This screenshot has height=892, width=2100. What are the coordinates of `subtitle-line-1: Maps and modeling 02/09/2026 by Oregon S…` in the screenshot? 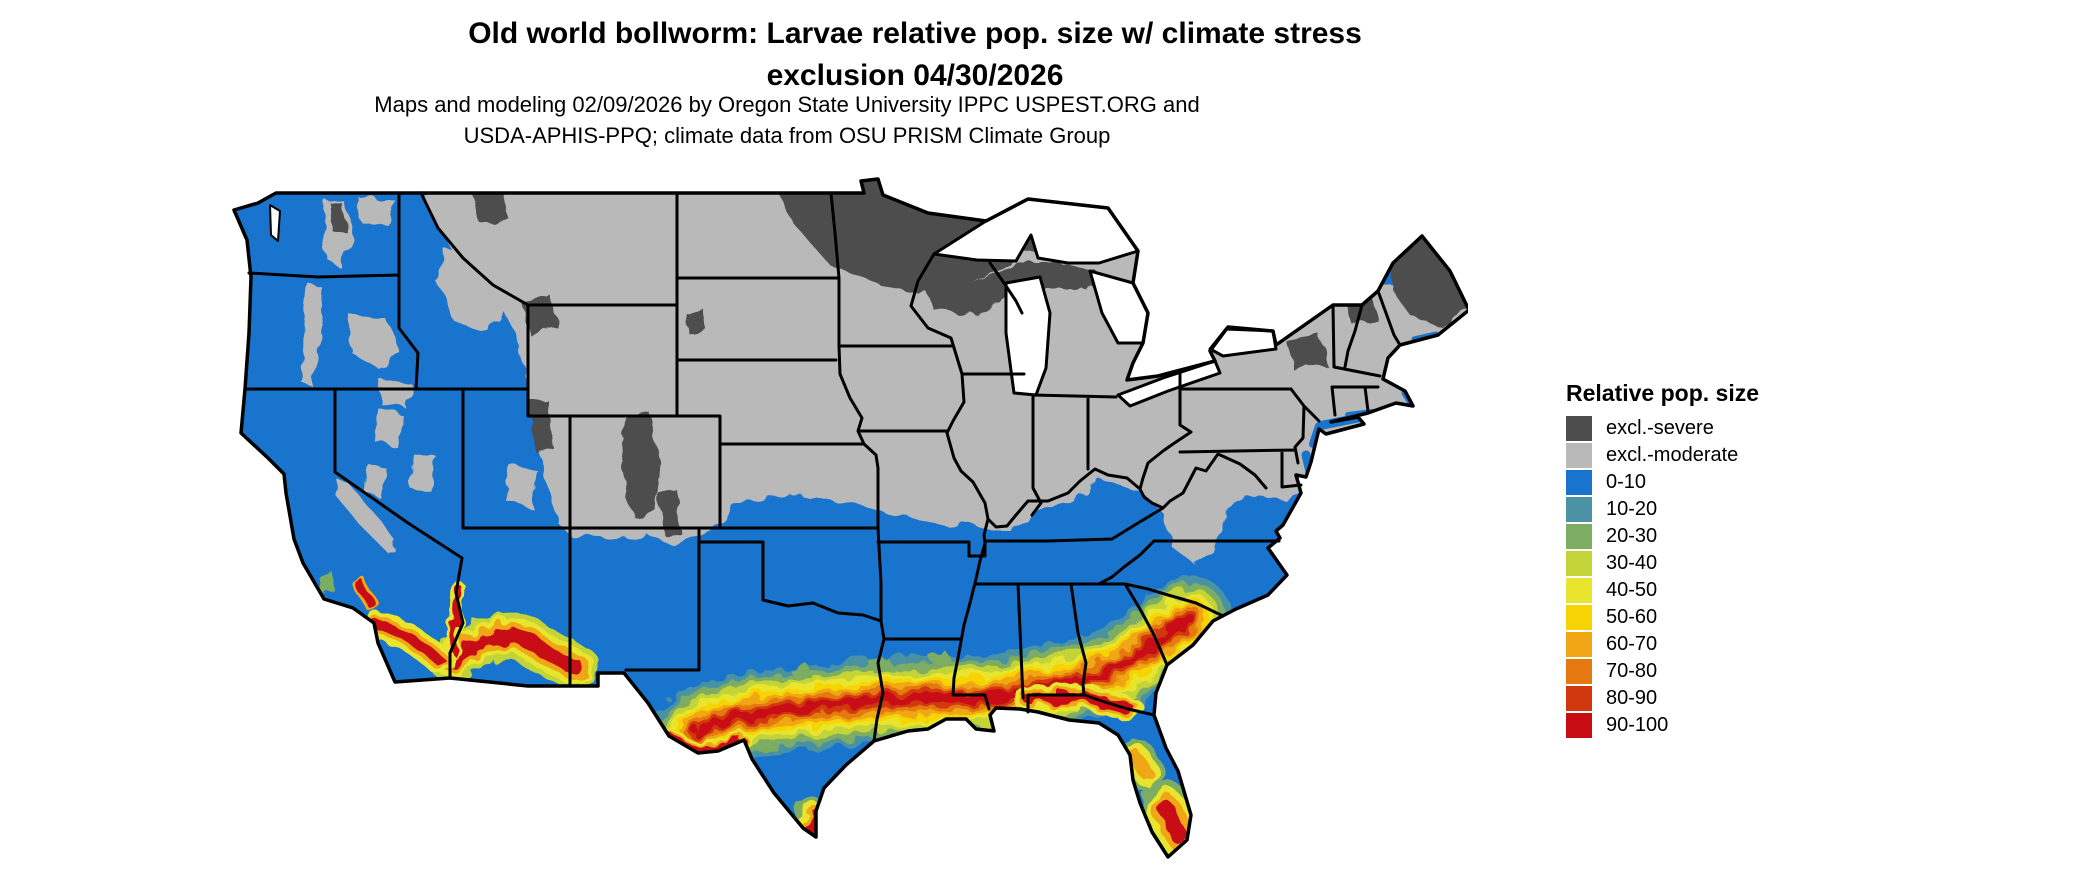 It's located at (787, 104).